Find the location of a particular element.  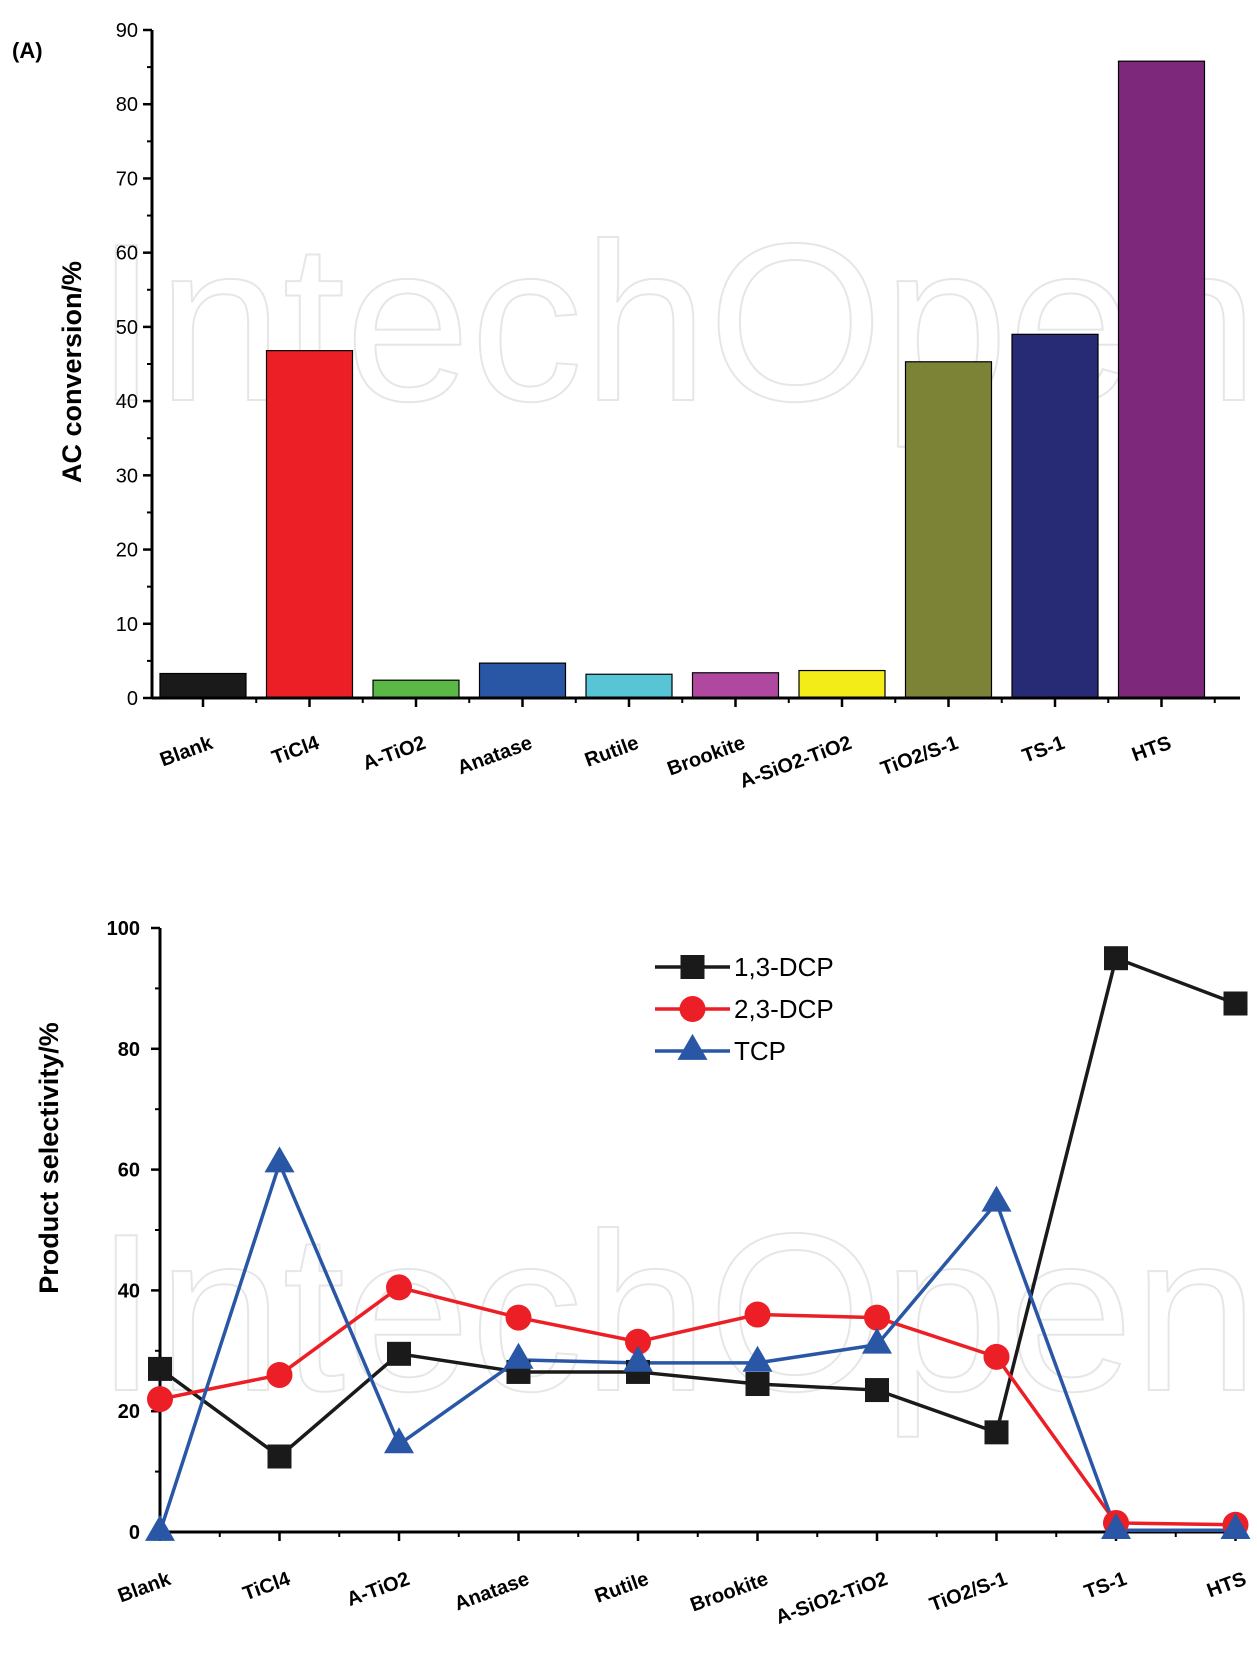

y-tick-label: 100 is located at coordinates (123, 929).